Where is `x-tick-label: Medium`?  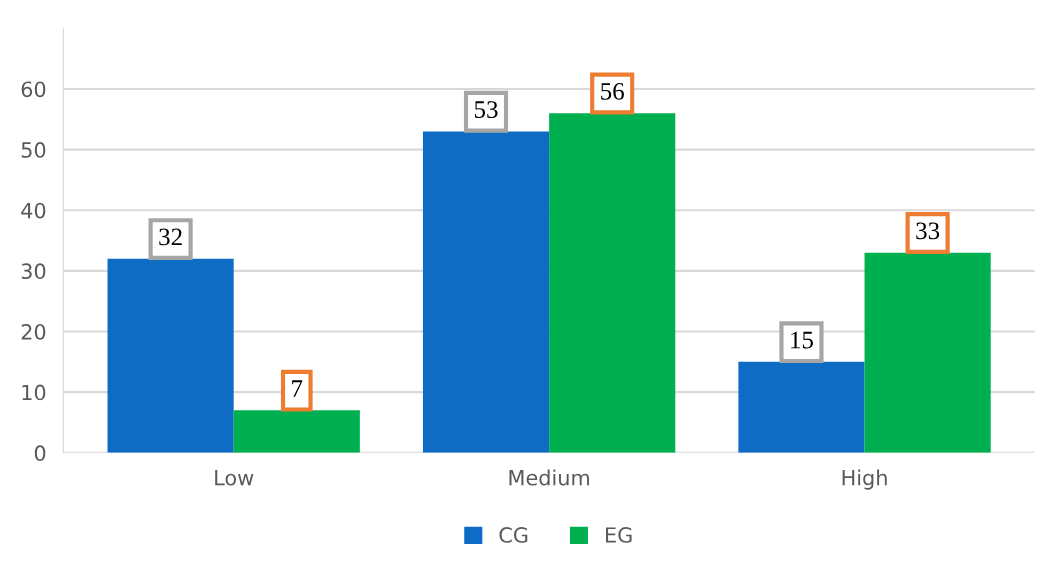
x-tick-label: Medium is located at coordinates (549, 477).